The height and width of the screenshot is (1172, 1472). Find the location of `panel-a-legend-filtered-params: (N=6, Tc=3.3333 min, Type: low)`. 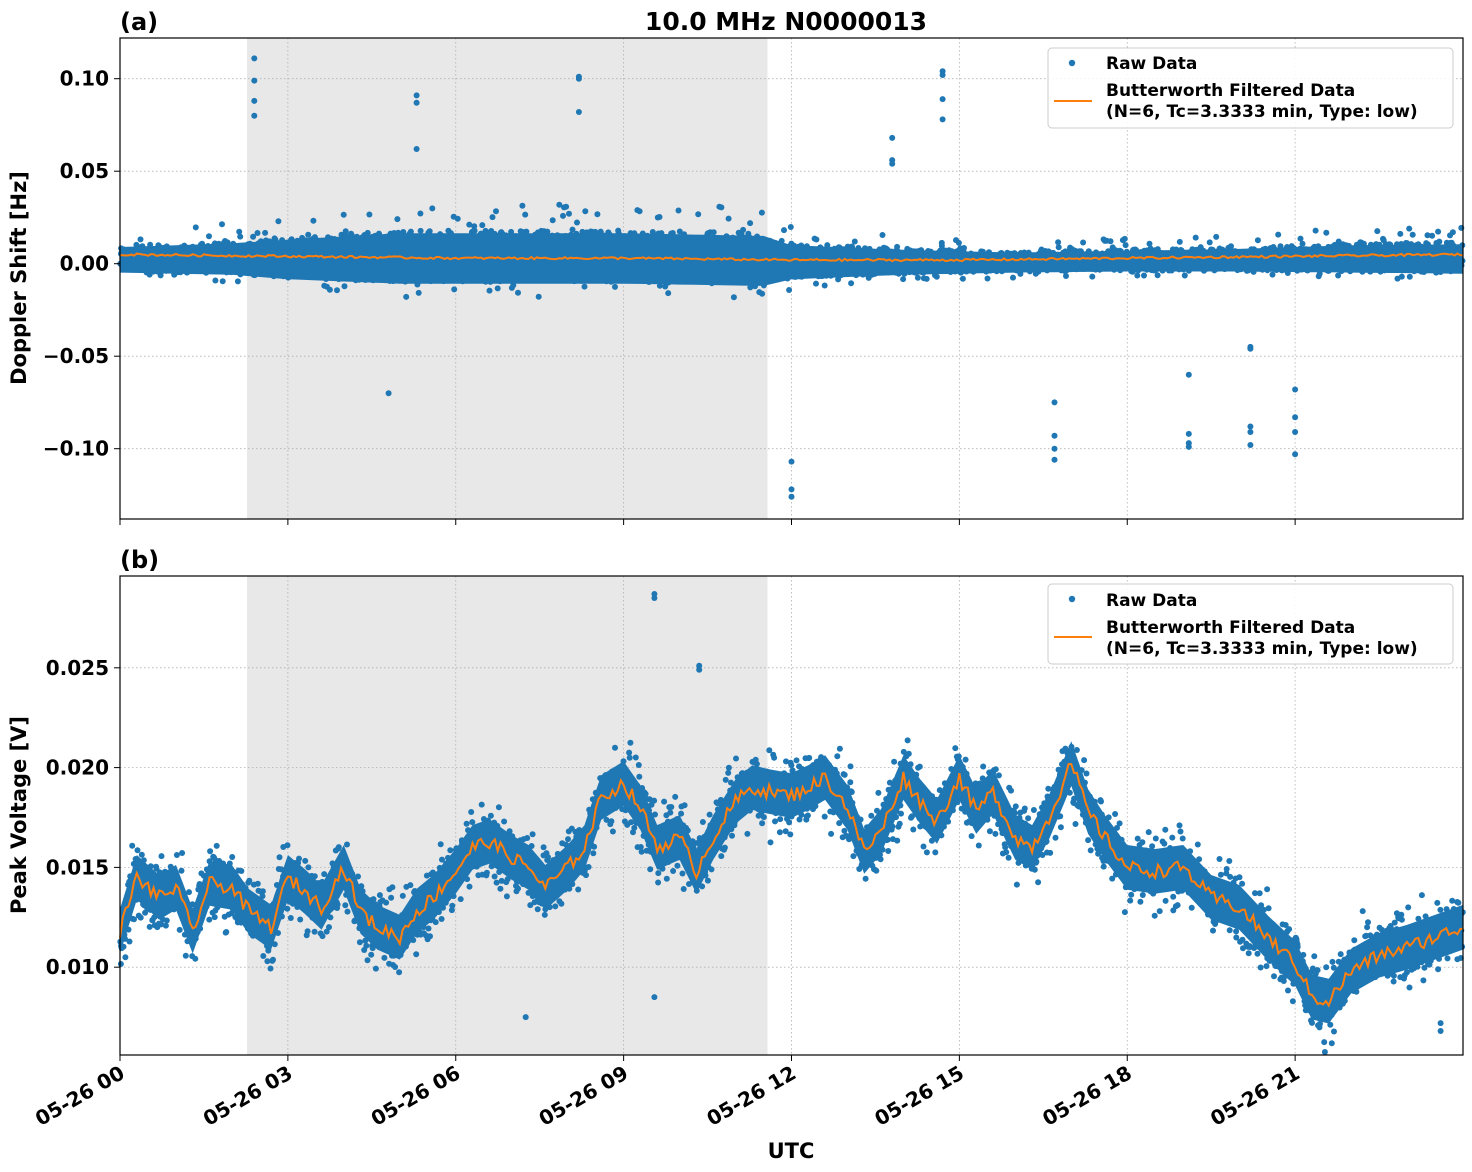

panel-a-legend-filtered-params: (N=6, Tc=3.3333 min, Type: low) is located at coordinates (1262, 112).